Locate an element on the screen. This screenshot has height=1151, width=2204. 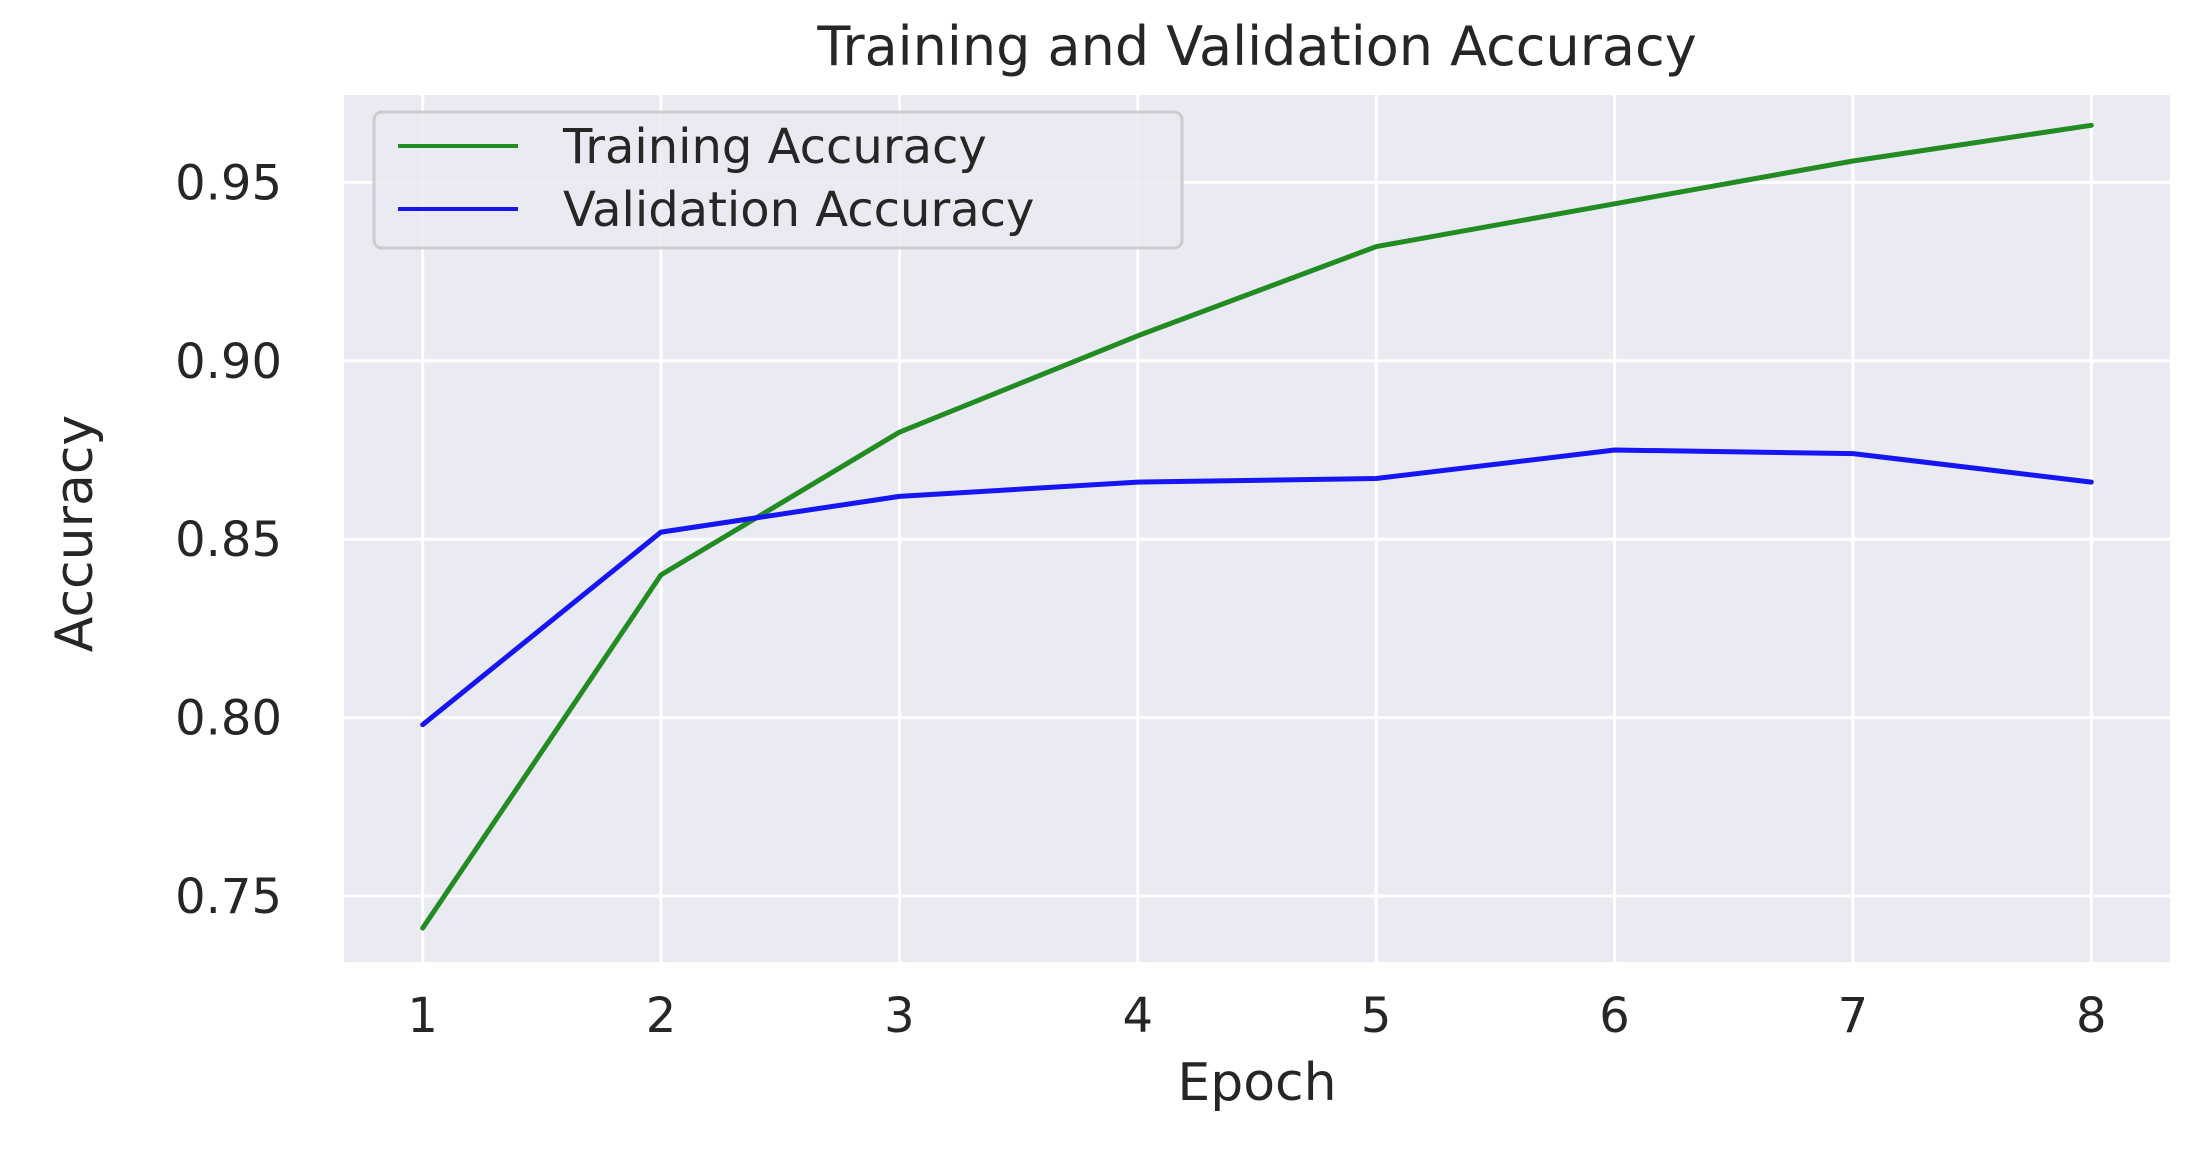
x-tick-label: 4 is located at coordinates (1138, 1016).